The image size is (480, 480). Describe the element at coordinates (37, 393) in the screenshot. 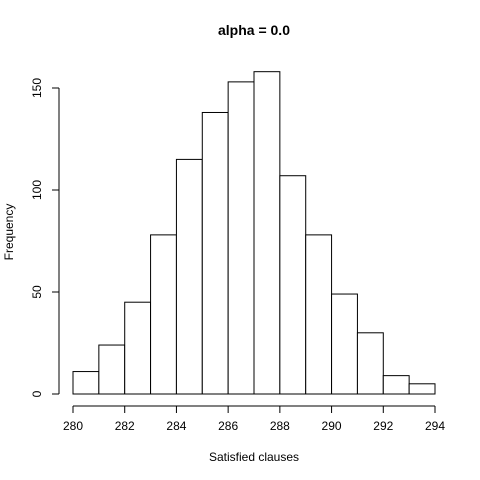

I see `y-tick-label: 0` at that location.